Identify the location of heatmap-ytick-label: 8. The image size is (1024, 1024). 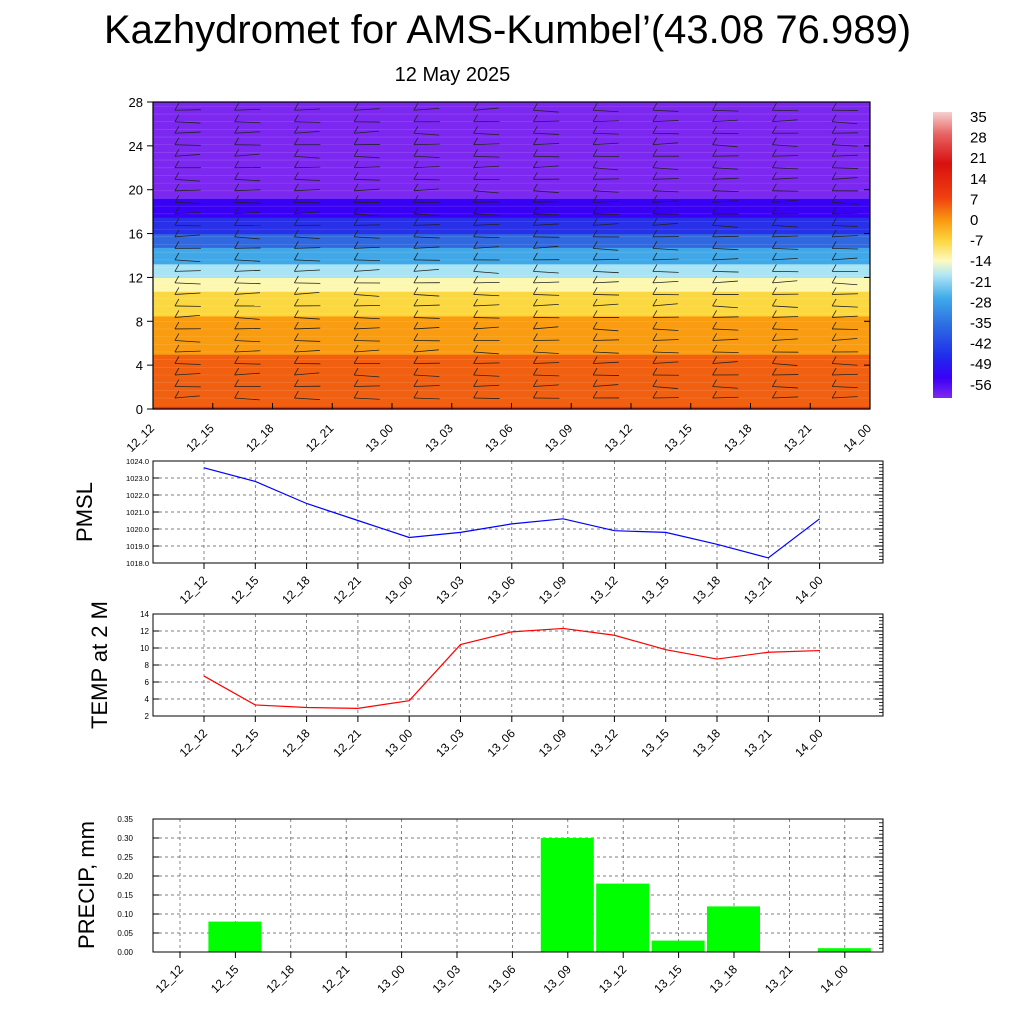
(139, 321).